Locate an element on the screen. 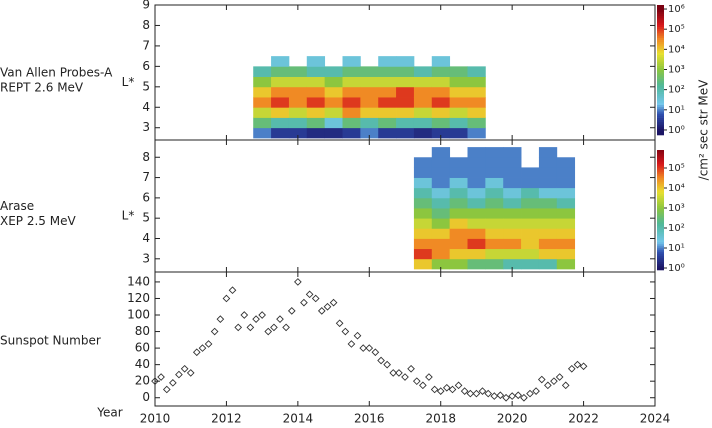  y-tick-label: 5 is located at coordinates (146, 86).